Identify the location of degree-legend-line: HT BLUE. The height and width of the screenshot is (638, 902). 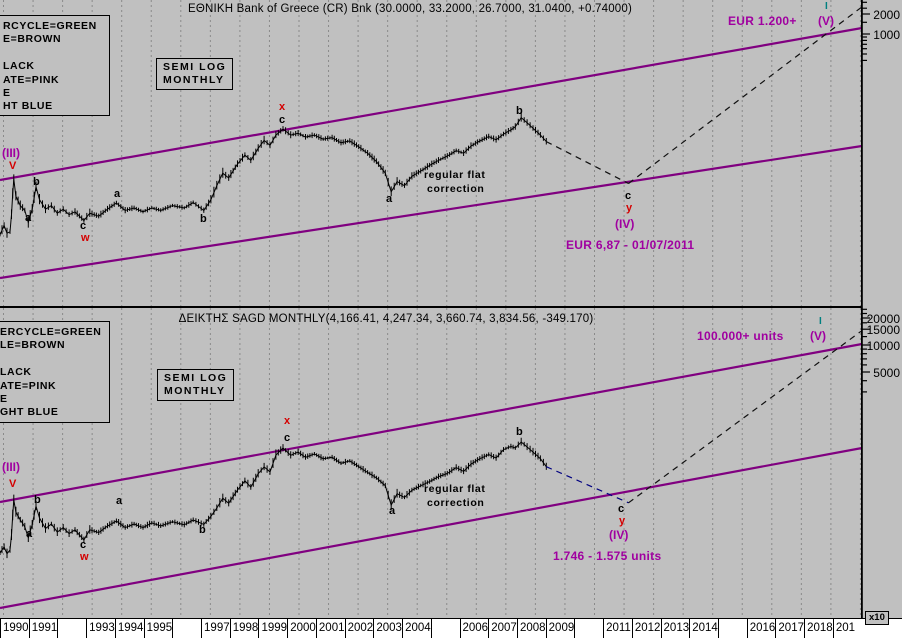
(28, 106).